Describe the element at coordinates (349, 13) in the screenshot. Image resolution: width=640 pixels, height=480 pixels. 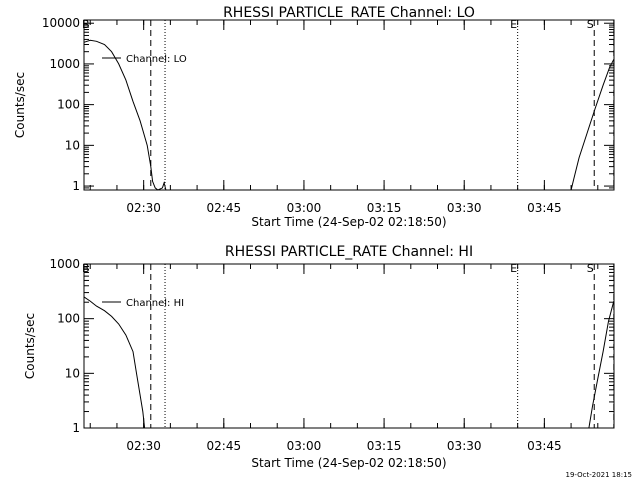
I see `chart-title: RHESSI PARTICLE_RATE Channel: LO` at that location.